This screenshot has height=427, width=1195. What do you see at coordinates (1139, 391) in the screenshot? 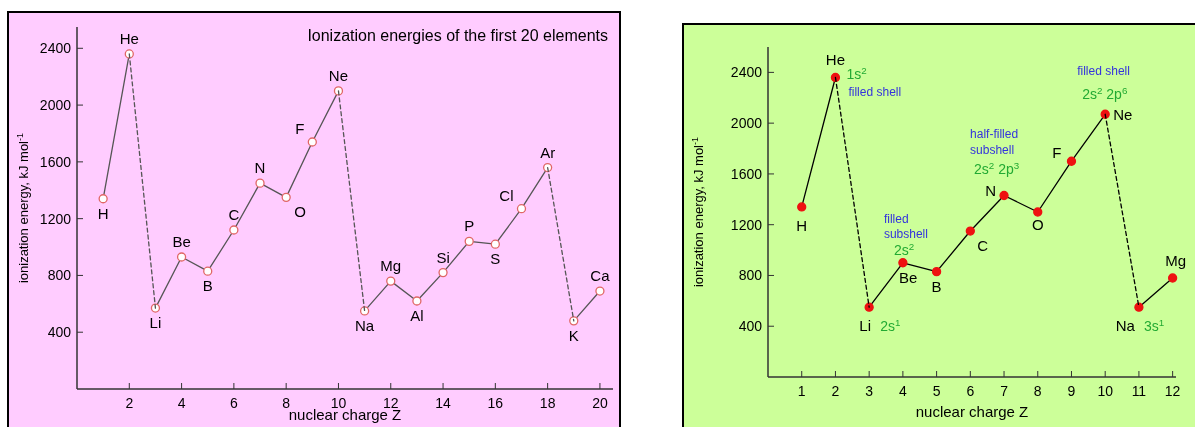
I see `x-tick-label: 11` at bounding box center [1139, 391].